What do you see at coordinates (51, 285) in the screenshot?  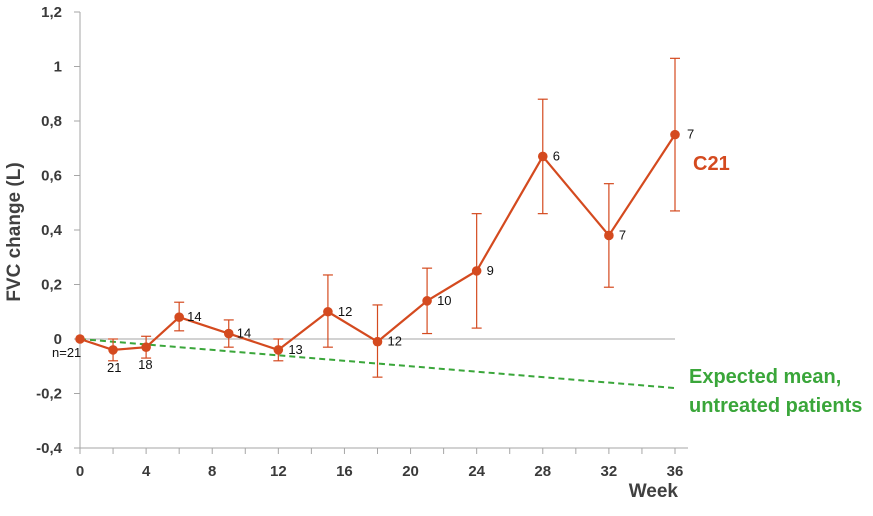 I see `y-tick-label: 0,2` at bounding box center [51, 285].